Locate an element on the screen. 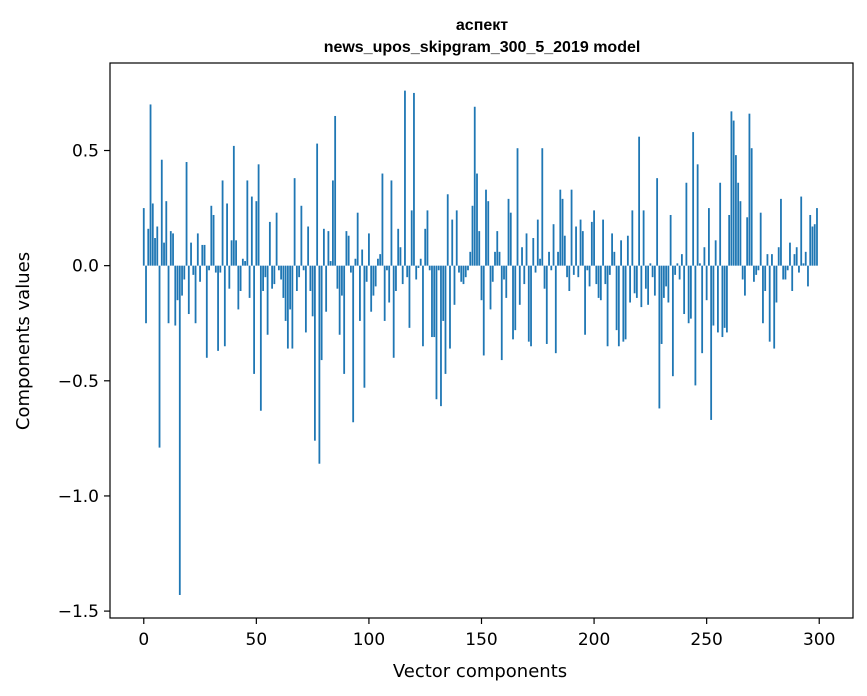 Image resolution: width=867 pixels, height=696 pixels. x-tick-label: 200 is located at coordinates (594, 640).